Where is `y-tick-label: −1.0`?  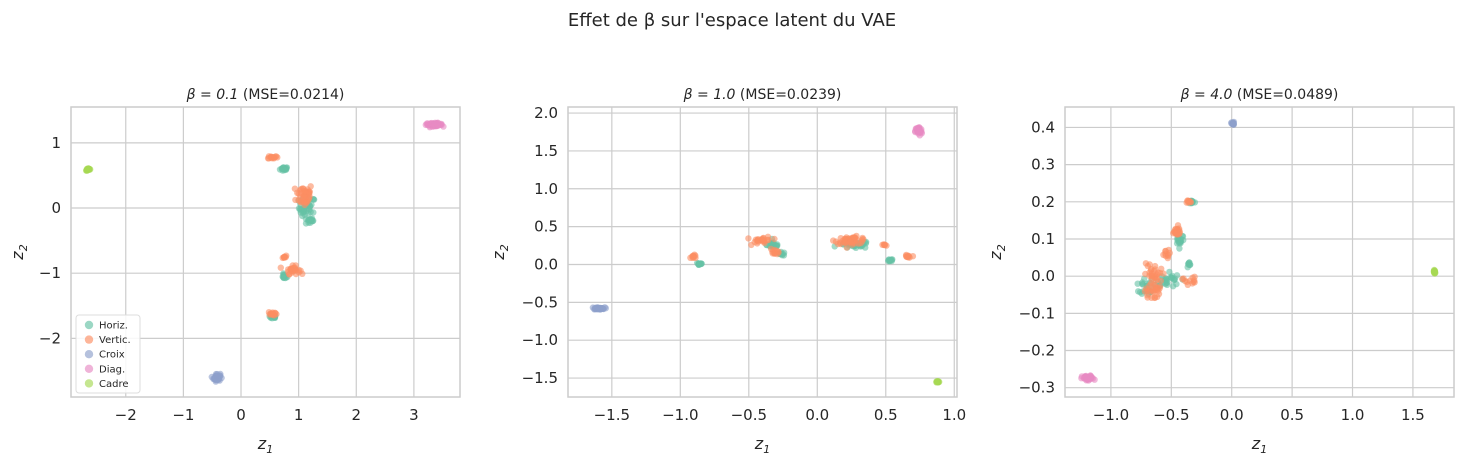
y-tick-label: −1.0 is located at coordinates (540, 340).